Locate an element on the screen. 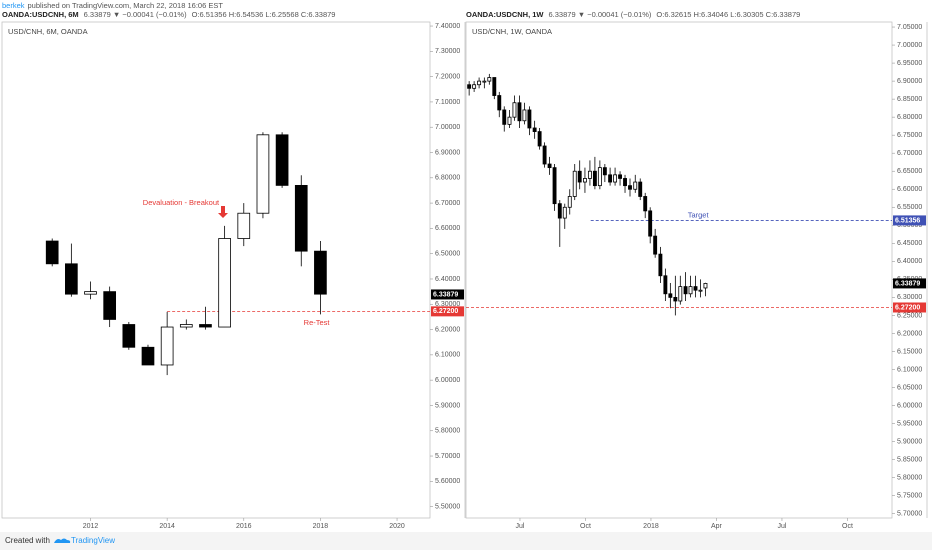 The image size is (932, 550). y-tick-label: 5.80000 is located at coordinates (909, 477).